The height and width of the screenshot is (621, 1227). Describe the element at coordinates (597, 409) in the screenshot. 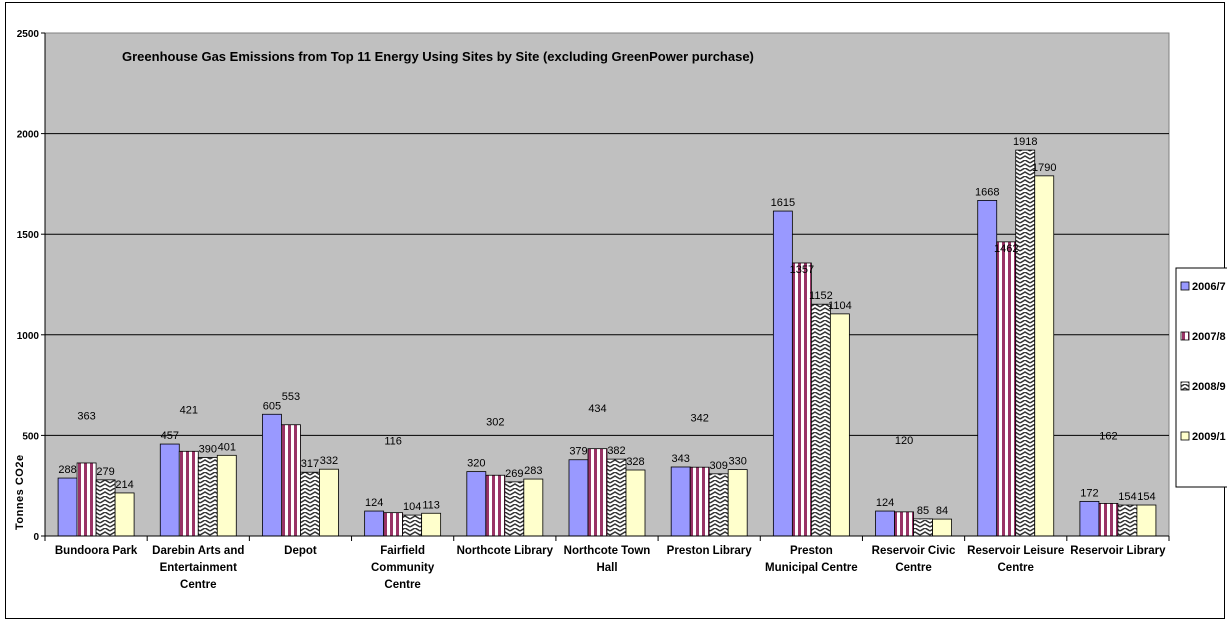

I see `data-label: 434` at that location.